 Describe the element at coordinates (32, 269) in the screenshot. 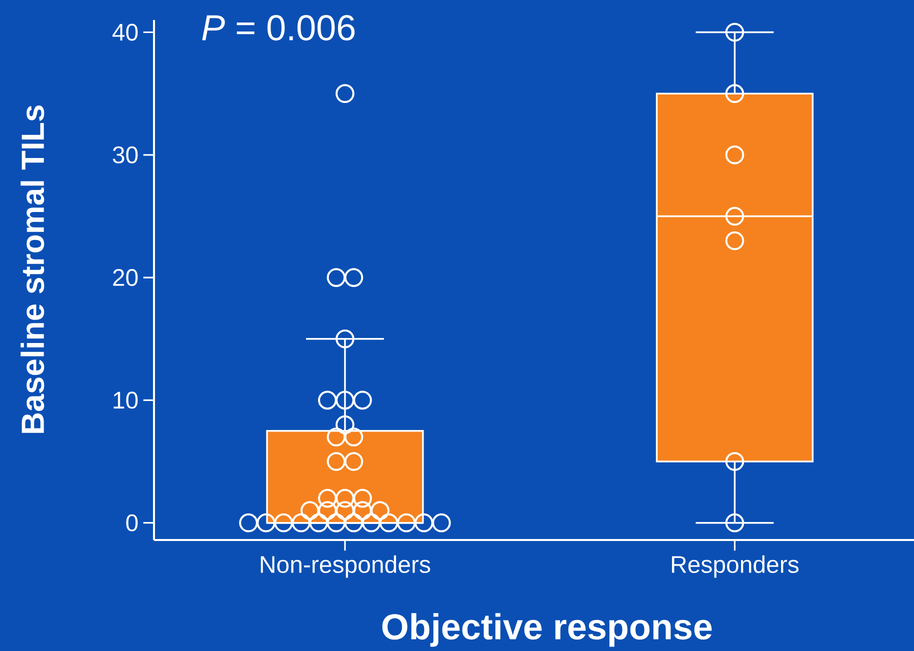

I see `y-axis-title: Baseline stromal TILs` at that location.